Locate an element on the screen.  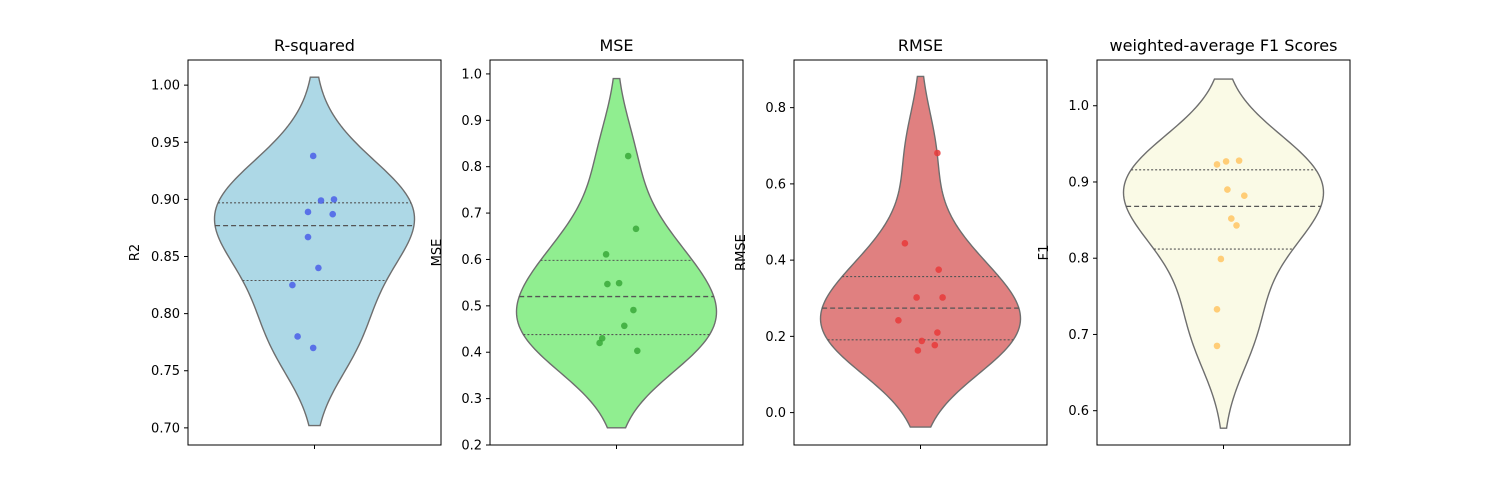
y-tick-label: 0.95 is located at coordinates (165, 143).